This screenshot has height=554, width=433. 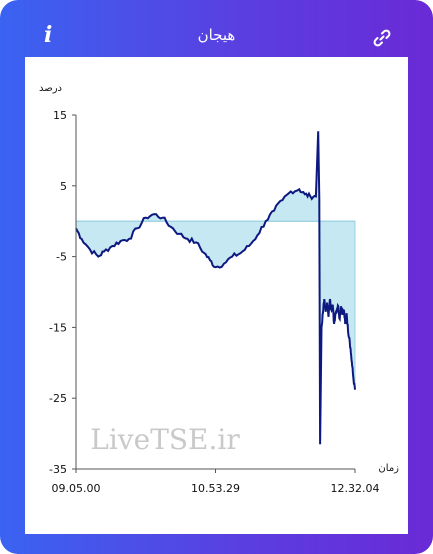 I want to click on link-icon-glyph, so click(x=382, y=38).